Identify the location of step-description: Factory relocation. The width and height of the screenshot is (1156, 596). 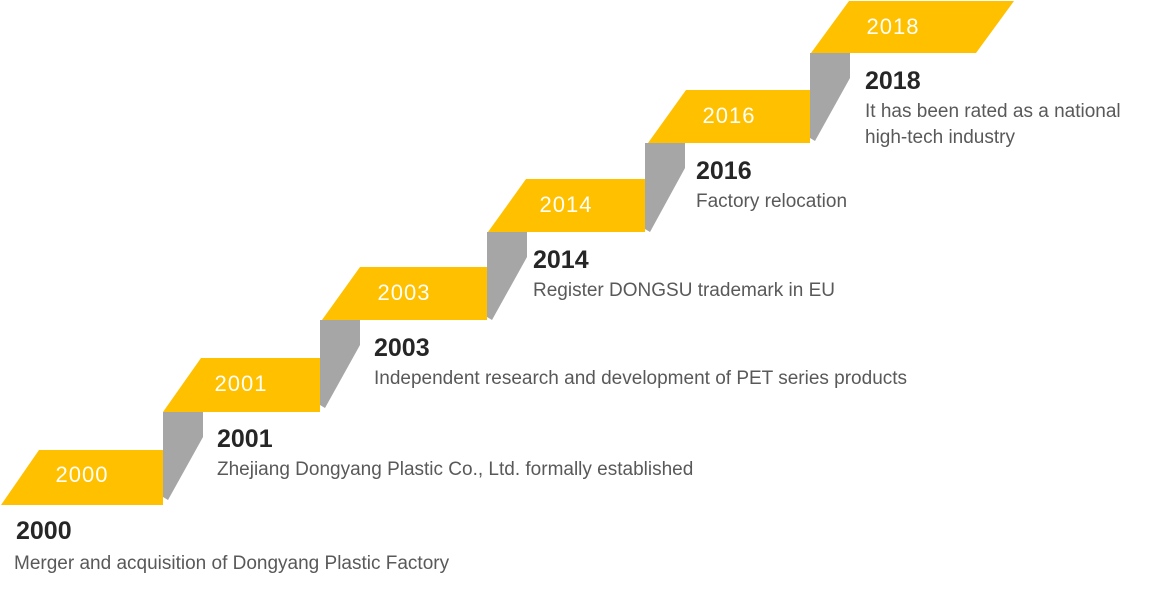
(772, 201).